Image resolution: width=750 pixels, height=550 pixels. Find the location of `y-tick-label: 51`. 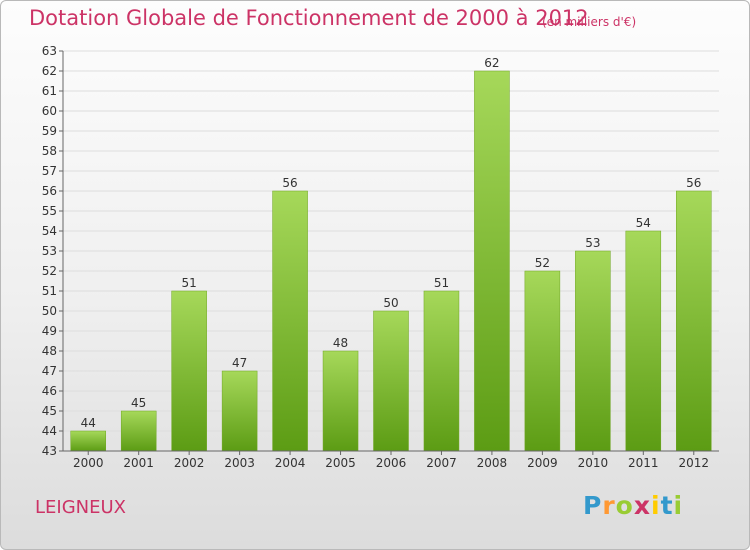

y-tick-label: 51 is located at coordinates (49, 291).